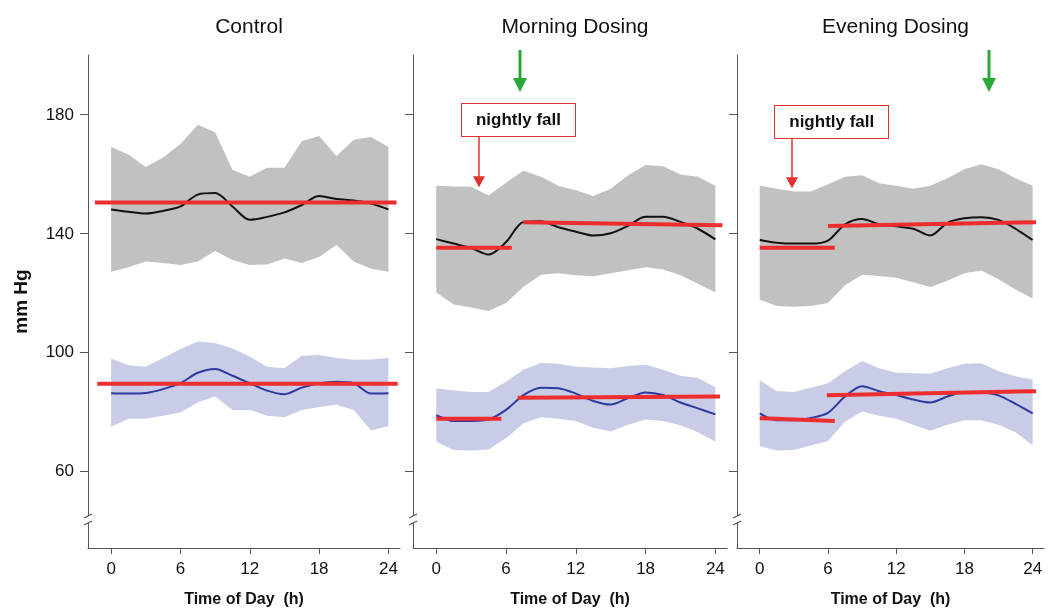 The height and width of the screenshot is (614, 1048). What do you see at coordinates (249, 25) in the screenshot?
I see `chart-title: Control` at bounding box center [249, 25].